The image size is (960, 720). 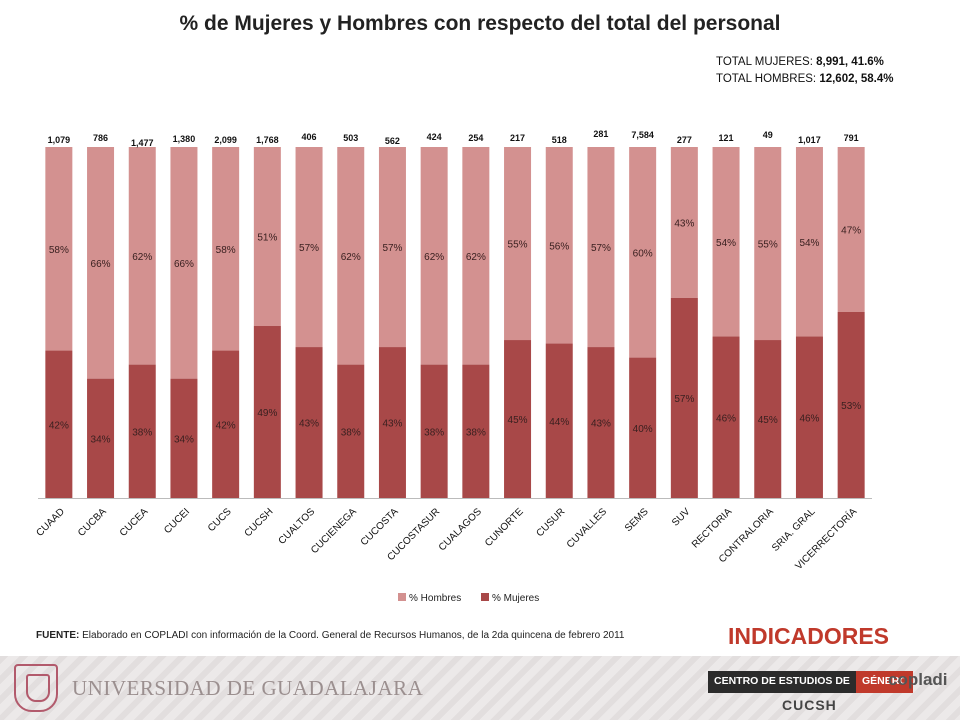 I want to click on total-label: 1,017, so click(x=809, y=140).